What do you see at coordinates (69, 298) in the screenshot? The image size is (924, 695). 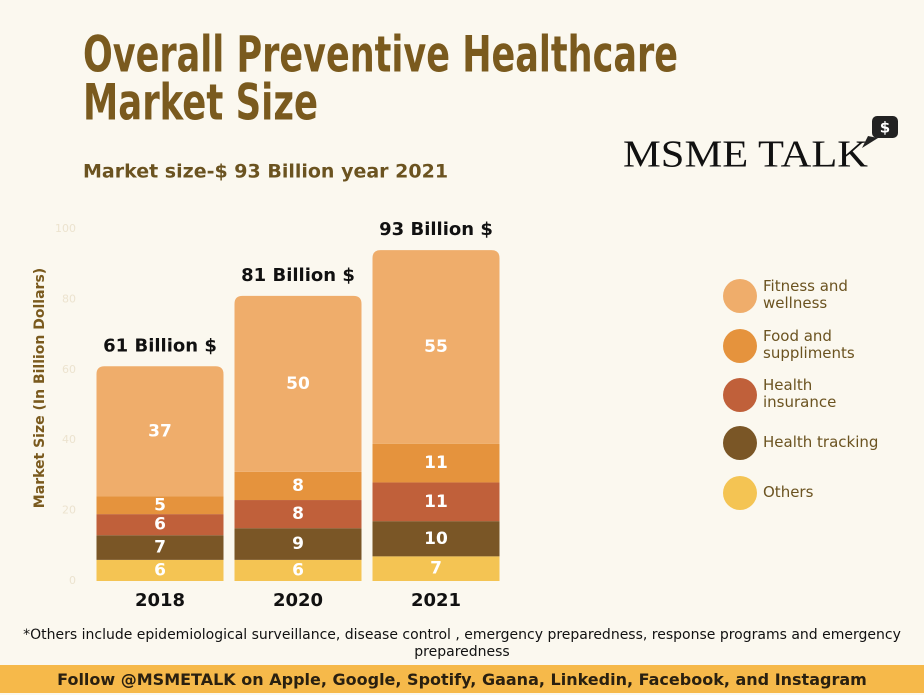 I see `y-tick-label: 80` at bounding box center [69, 298].